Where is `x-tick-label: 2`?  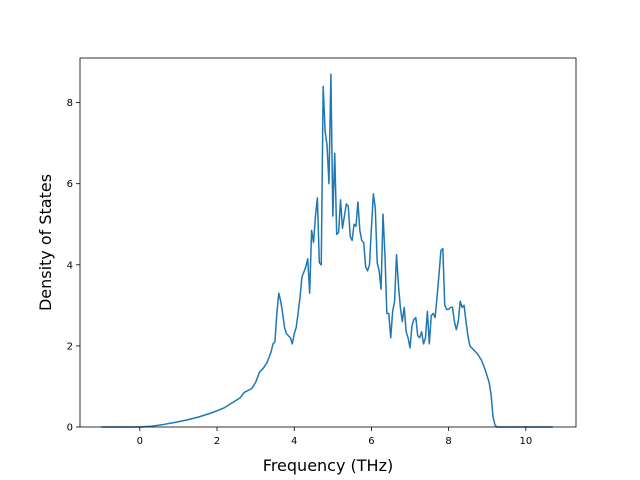
x-tick-label: 2 is located at coordinates (217, 441).